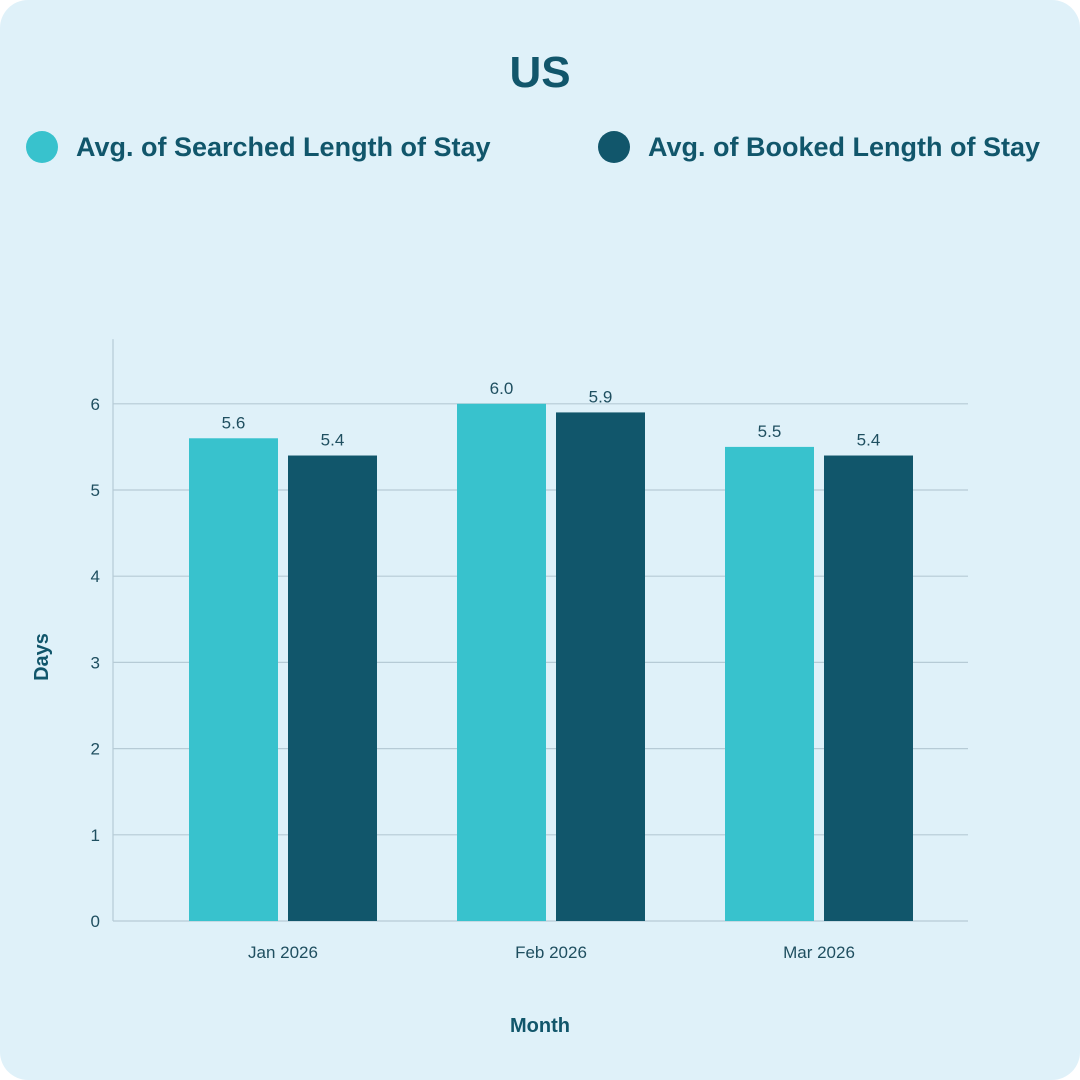  What do you see at coordinates (540, 72) in the screenshot?
I see `chart-title: US` at bounding box center [540, 72].